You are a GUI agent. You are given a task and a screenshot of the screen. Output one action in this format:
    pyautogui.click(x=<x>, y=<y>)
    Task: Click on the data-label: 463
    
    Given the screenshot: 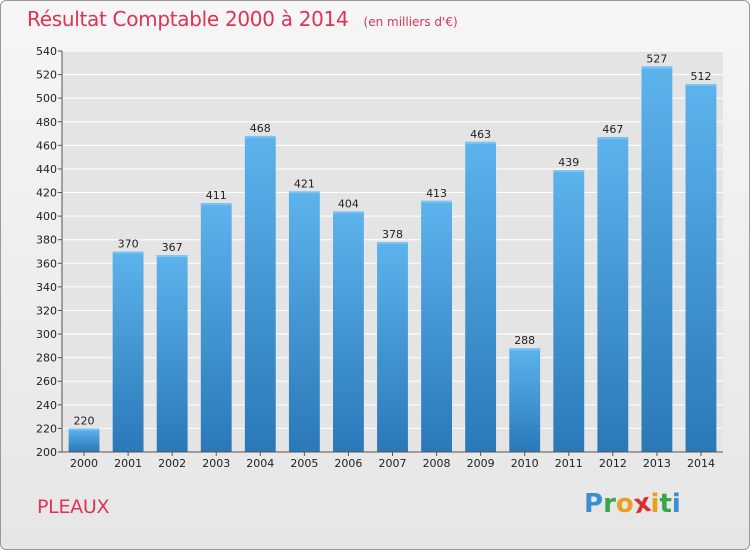 What is the action you would take?
    pyautogui.click(x=480, y=134)
    